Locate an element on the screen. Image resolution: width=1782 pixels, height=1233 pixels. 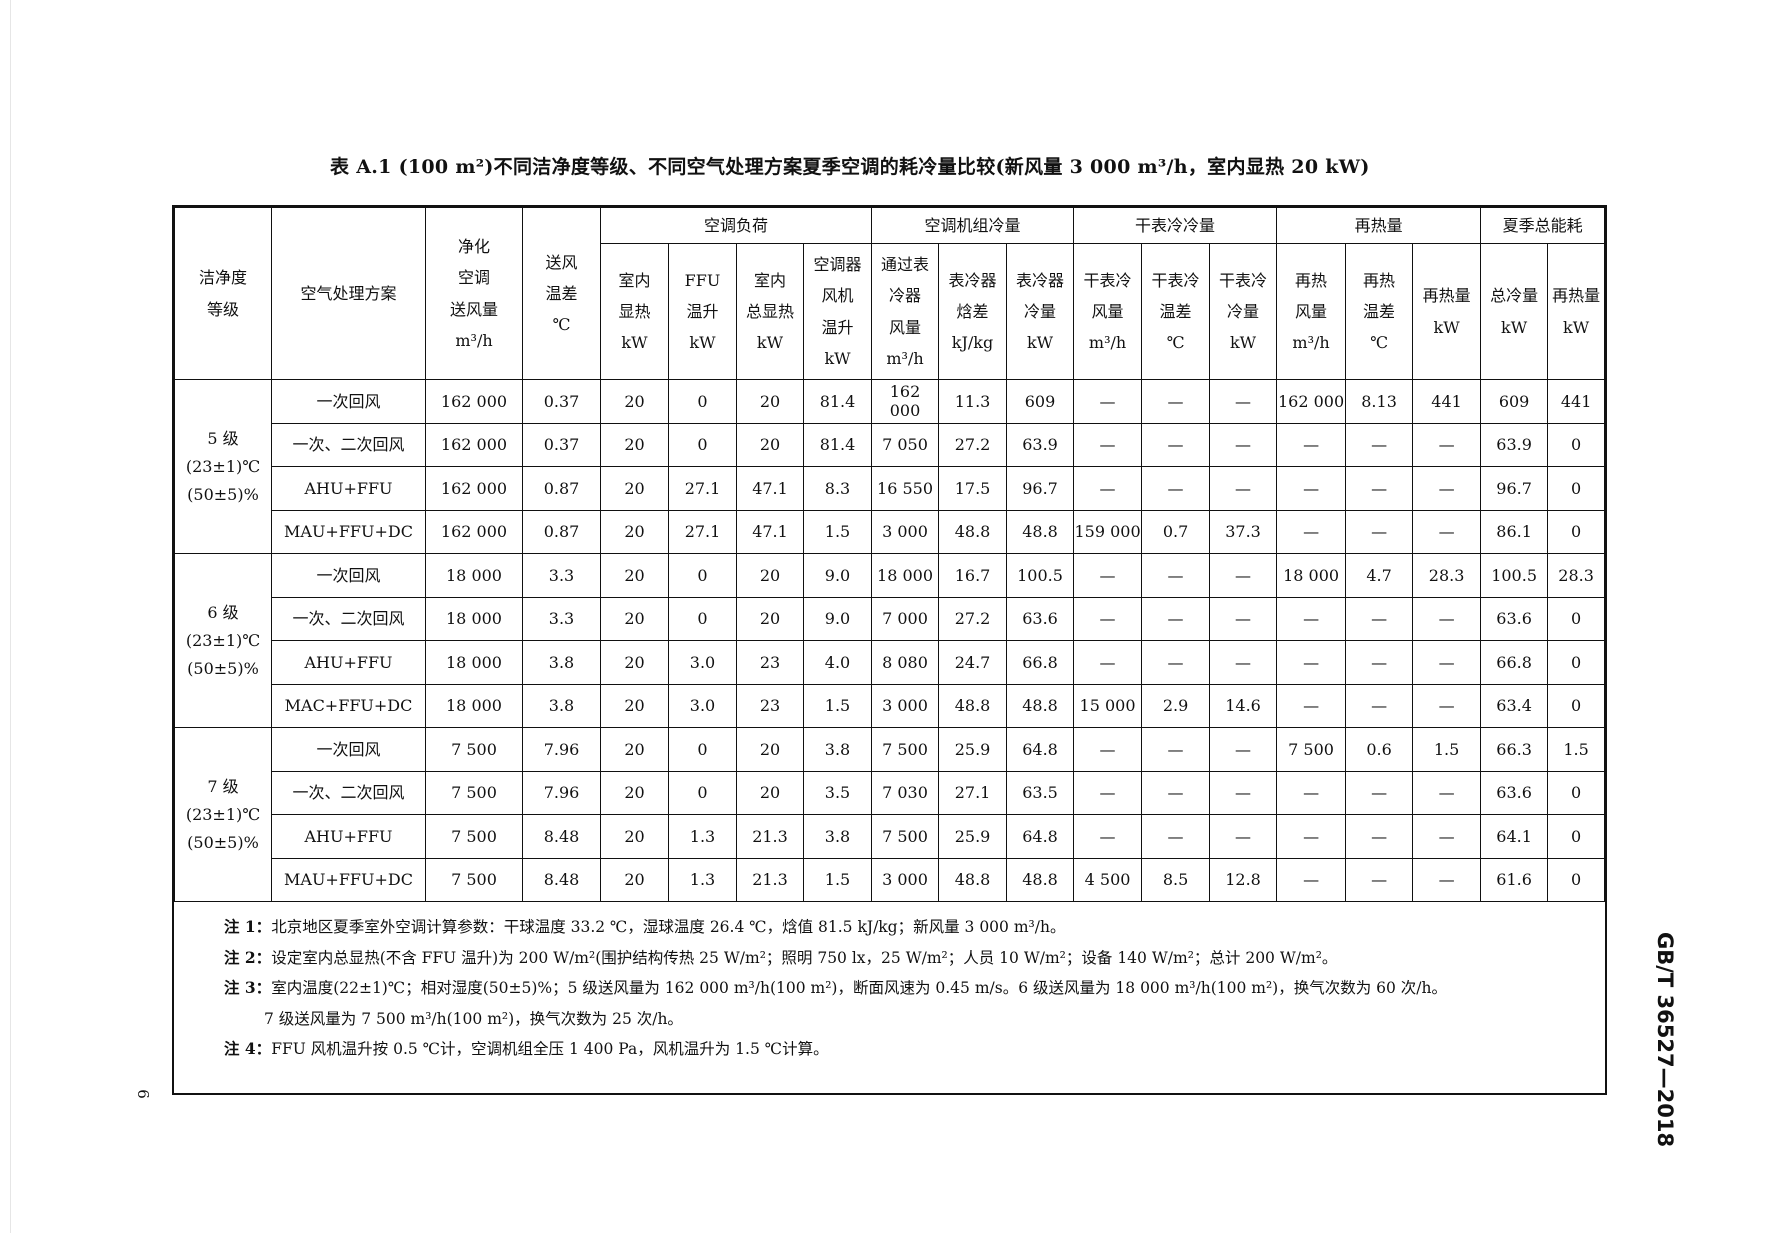
value-cell: 159 000 is located at coordinates (1108, 531).